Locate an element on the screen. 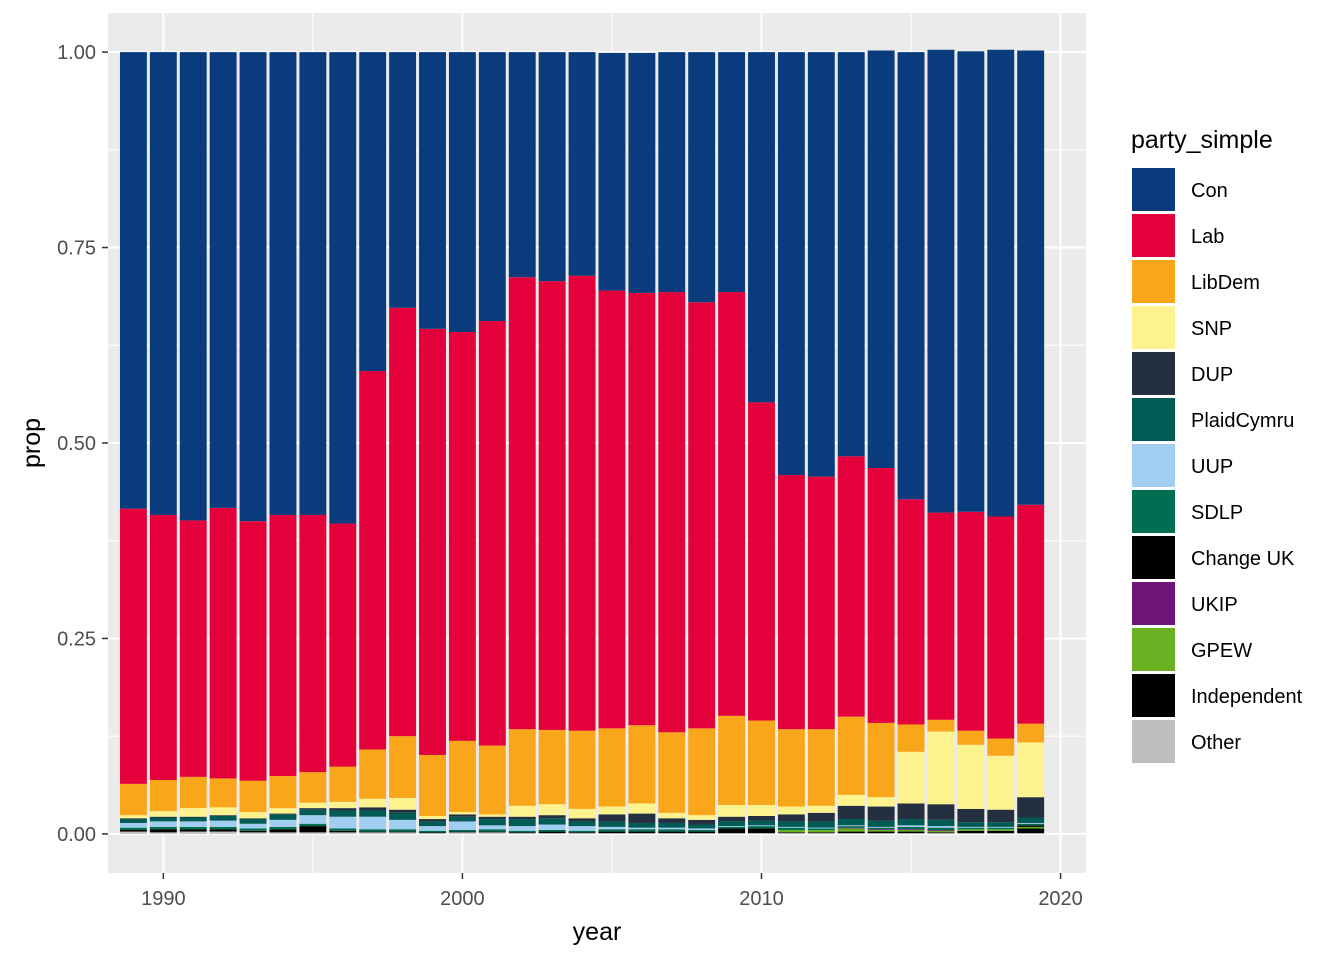 Image resolution: width=1344 pixels, height=960 pixels. y-tick-label: 1.00 is located at coordinates (76, 53).